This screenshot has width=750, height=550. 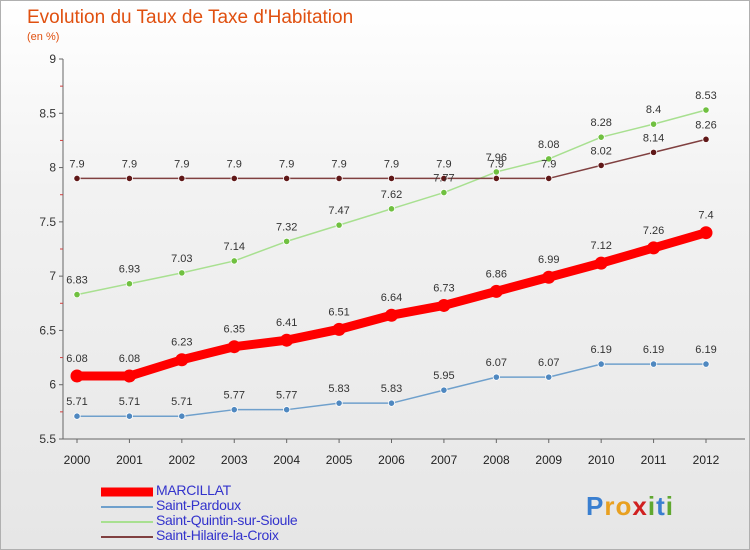 What do you see at coordinates (76, 281) in the screenshot?
I see `data-label-2: 6.83` at bounding box center [76, 281].